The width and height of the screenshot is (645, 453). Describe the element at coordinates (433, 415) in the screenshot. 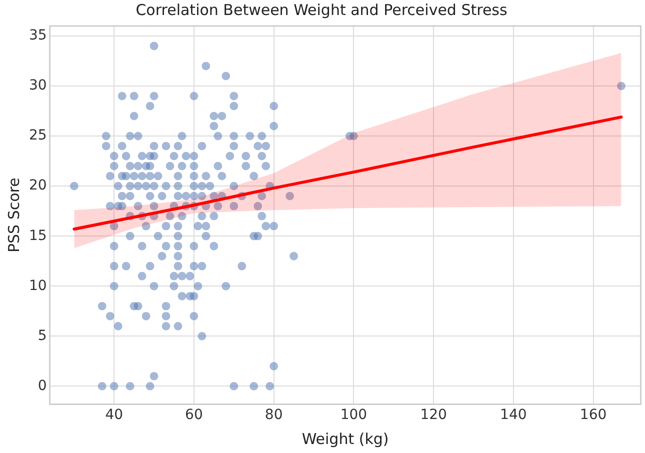

I see `x-tick-label: 120` at that location.